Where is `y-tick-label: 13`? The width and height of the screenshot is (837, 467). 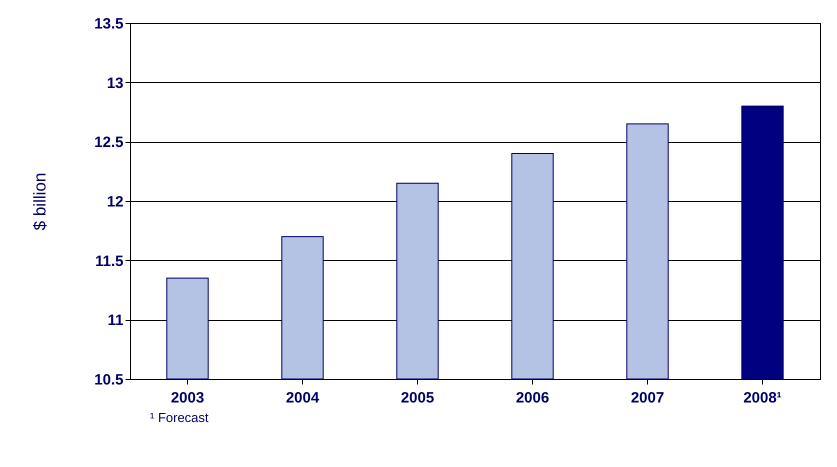 y-tick-label: 13 is located at coordinates (115, 83).